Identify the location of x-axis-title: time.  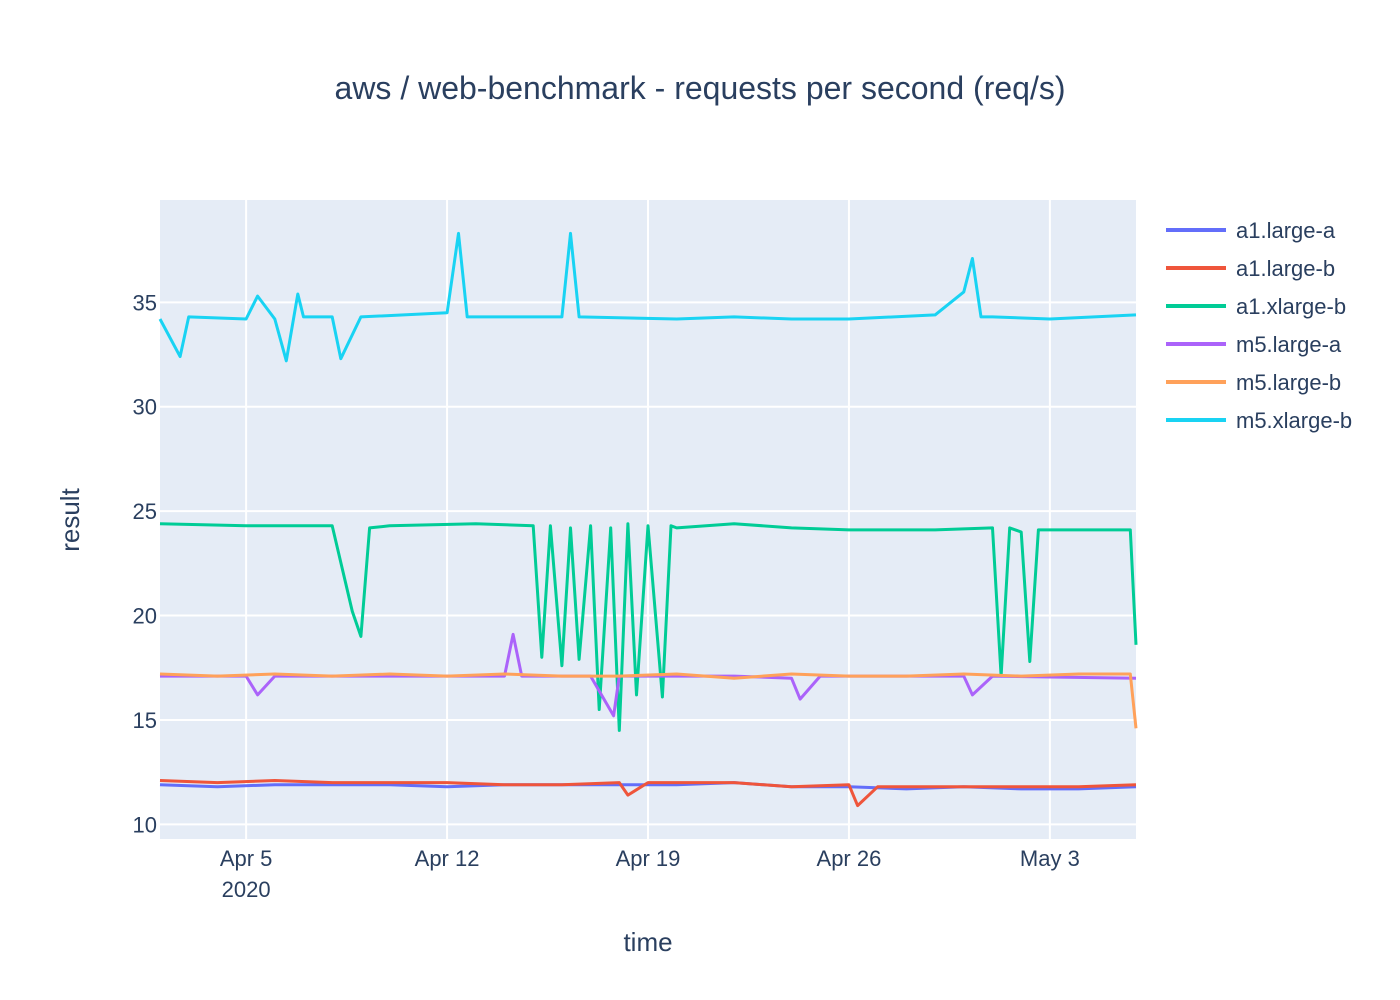
(647, 942).